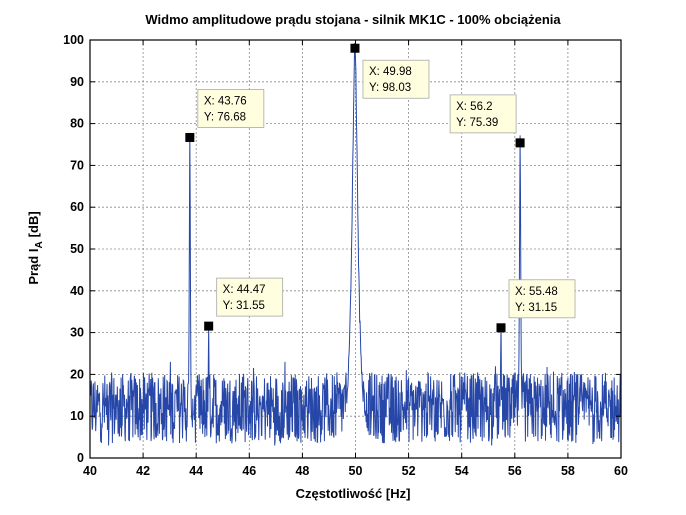 The height and width of the screenshot is (515, 686). Describe the element at coordinates (225, 101) in the screenshot. I see `datatip-x-label: X: 43.76` at that location.